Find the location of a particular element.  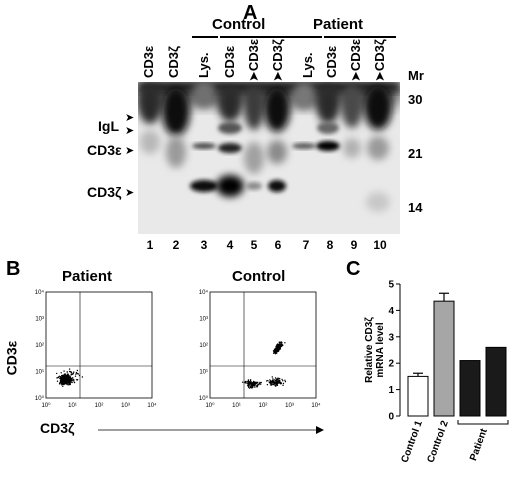

y-tick-label: 5 is located at coordinates (391, 285).